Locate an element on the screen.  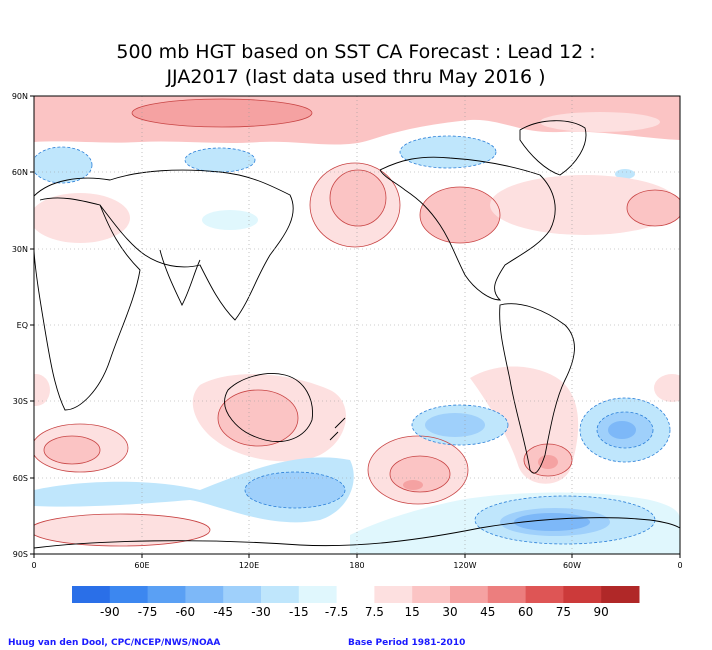
legend-label: -45 is located at coordinates (223, 612).